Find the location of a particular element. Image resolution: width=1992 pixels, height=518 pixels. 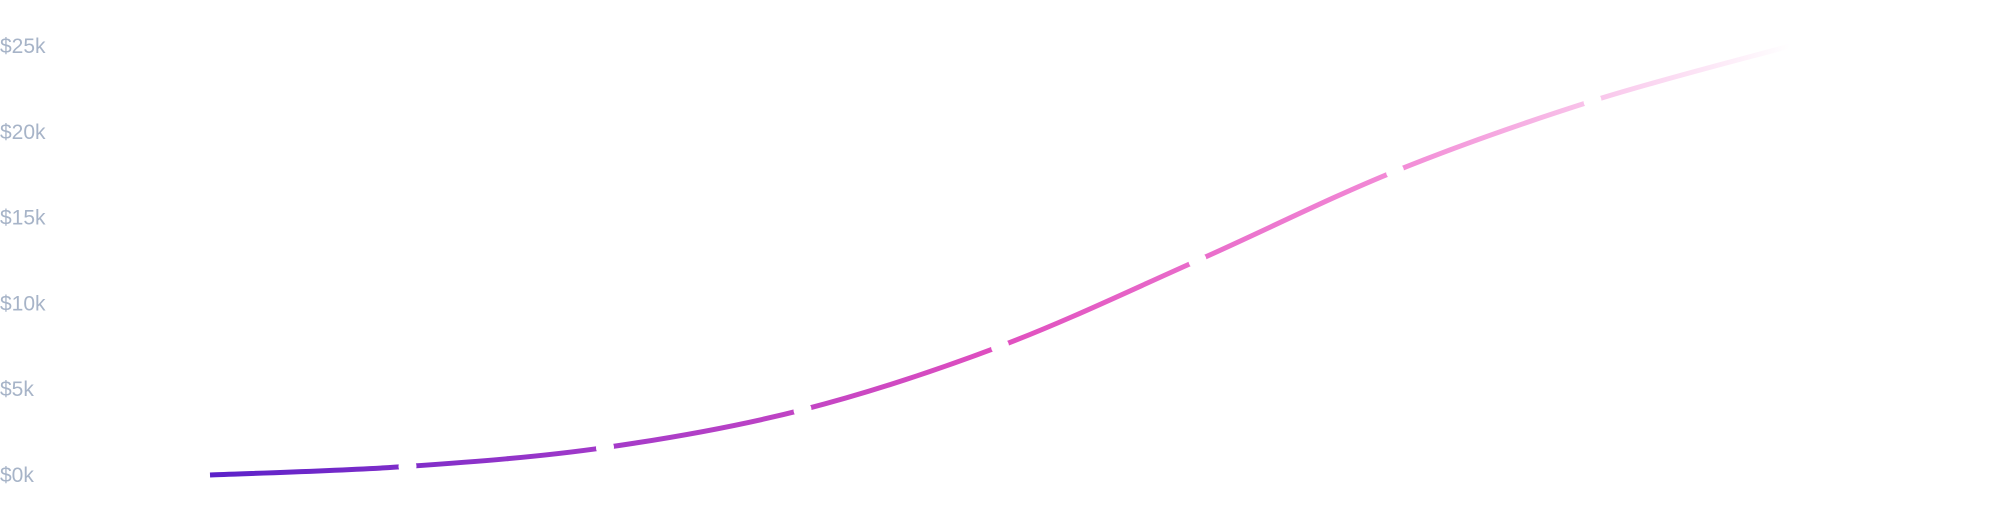

y-axis: $0k $5k $10k $15k $20k $25k is located at coordinates (23, 261).